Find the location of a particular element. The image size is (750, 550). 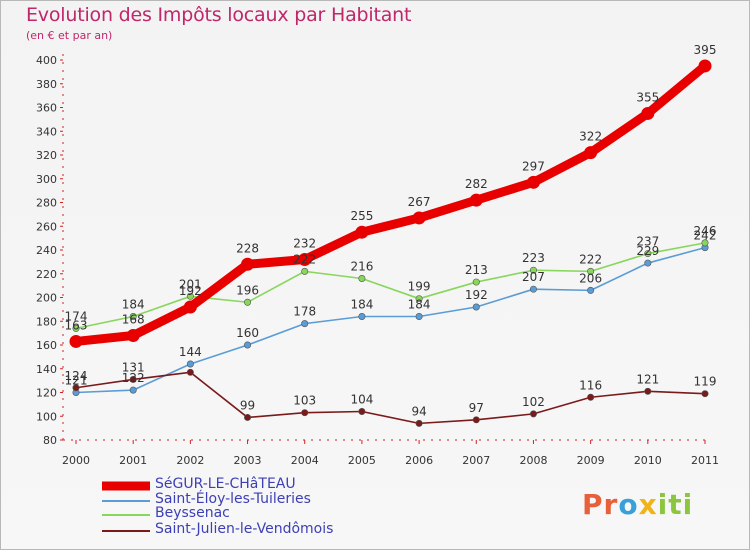

data-label: 196 is located at coordinates (247, 290).